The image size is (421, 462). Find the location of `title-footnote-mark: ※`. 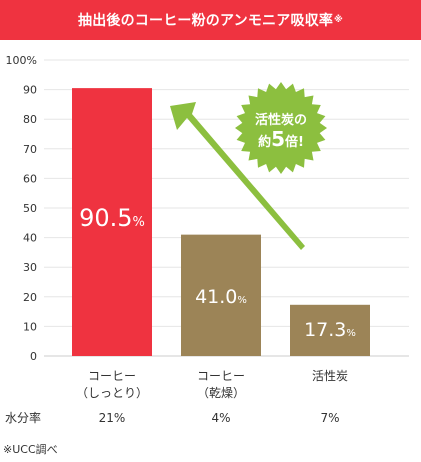

title-footnote-mark: ※ is located at coordinates (338, 20).